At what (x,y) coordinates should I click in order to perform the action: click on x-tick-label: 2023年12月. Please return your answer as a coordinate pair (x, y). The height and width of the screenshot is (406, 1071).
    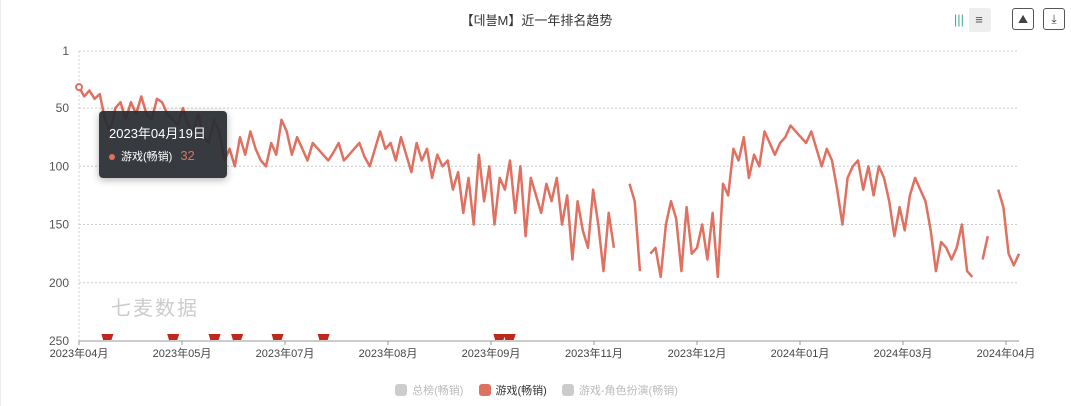
    Looking at the image, I should click on (697, 353).